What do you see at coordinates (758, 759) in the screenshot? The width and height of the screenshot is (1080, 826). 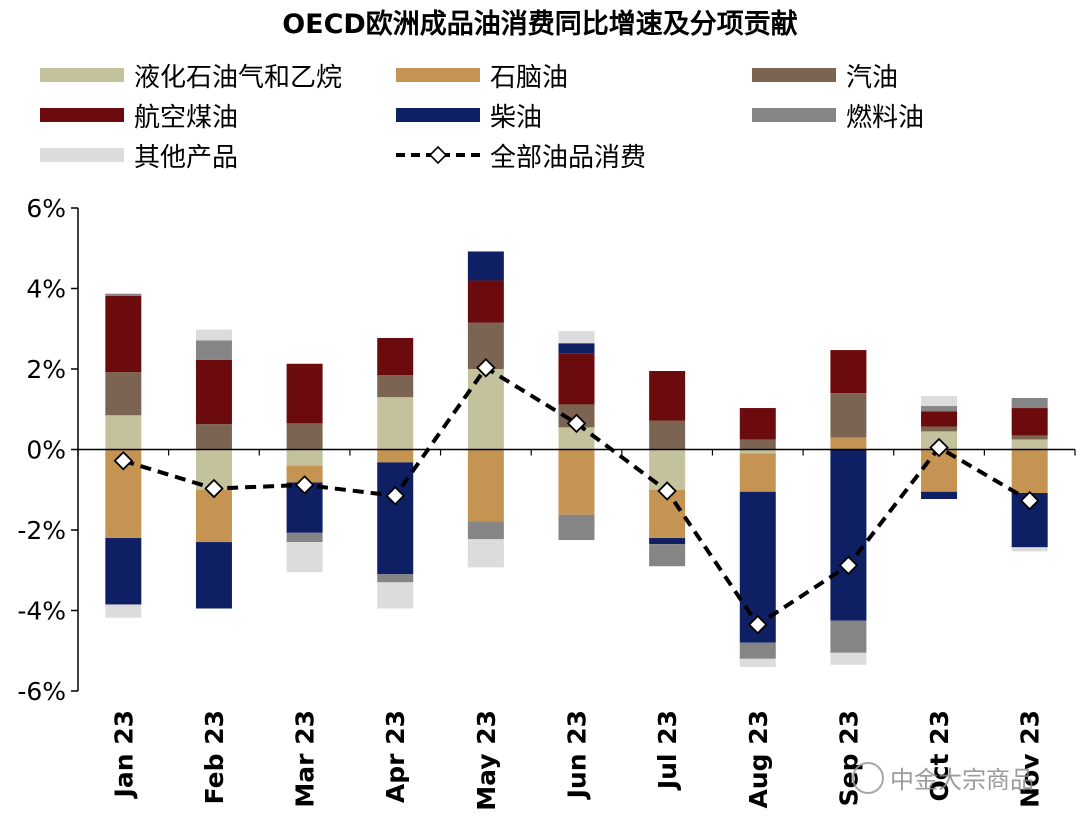 I see `x-tick-label: Aug 23` at bounding box center [758, 759].